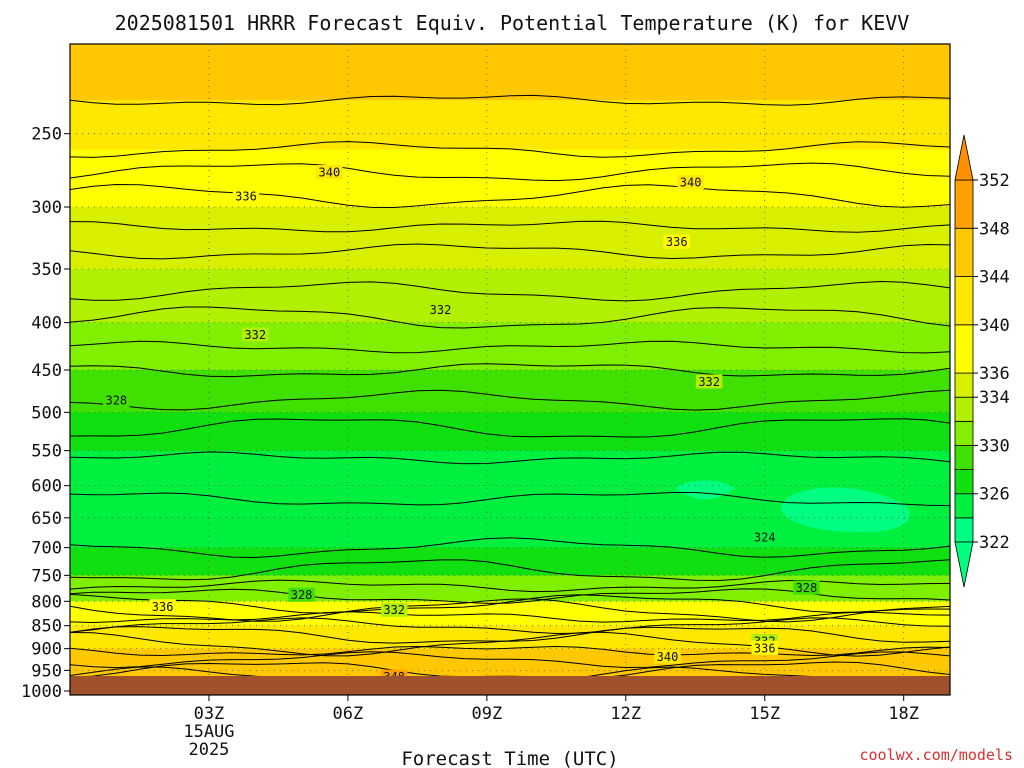 This screenshot has height=768, width=1024. Describe the element at coordinates (994, 229) in the screenshot. I see `colorbar-label: 348` at that location.